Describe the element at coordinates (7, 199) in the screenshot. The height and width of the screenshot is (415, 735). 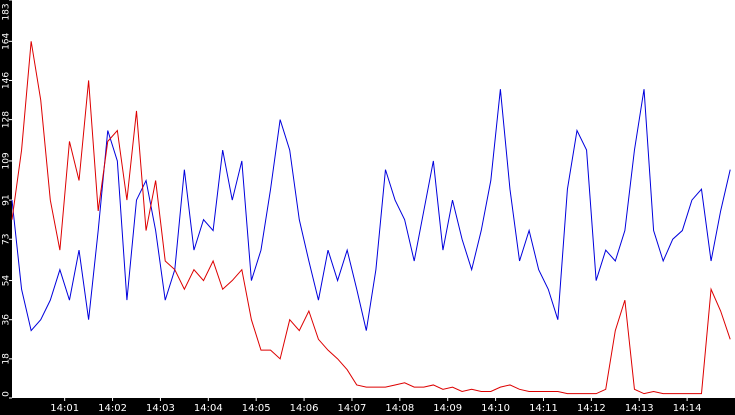
I see `y-tick-label: 91` at that location.